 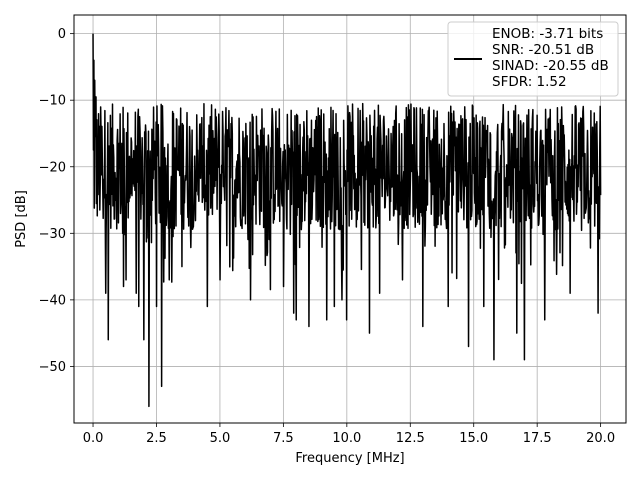 What do you see at coordinates (21, 219) in the screenshot?
I see `y-axis-label: PSD [dB]` at bounding box center [21, 219].